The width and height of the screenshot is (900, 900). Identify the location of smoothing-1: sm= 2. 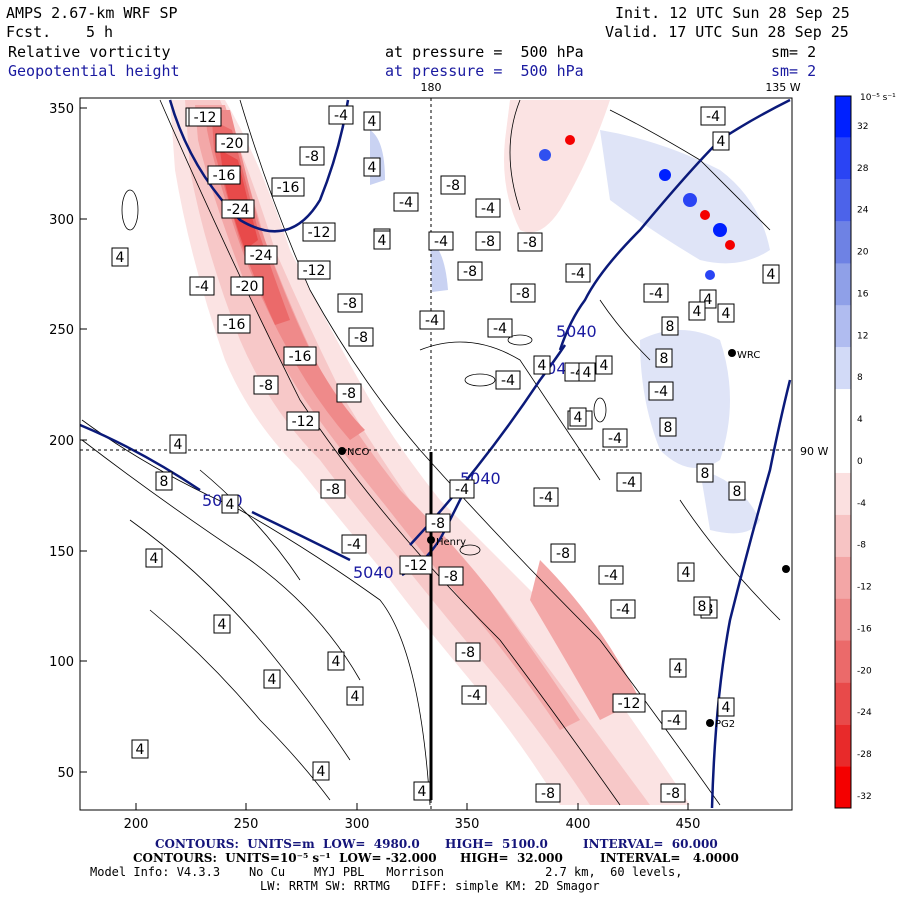
(794, 52).